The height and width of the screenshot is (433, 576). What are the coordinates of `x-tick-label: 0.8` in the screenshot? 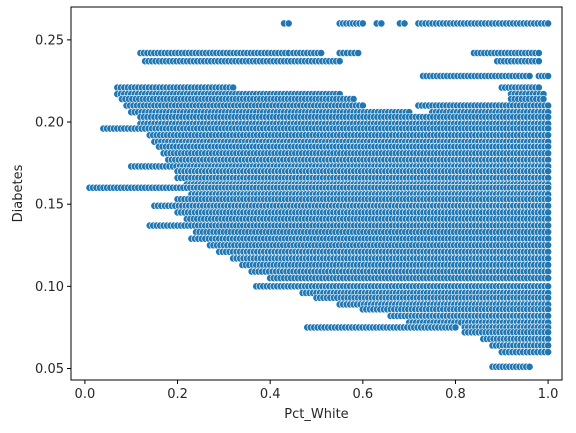 It's located at (455, 394).